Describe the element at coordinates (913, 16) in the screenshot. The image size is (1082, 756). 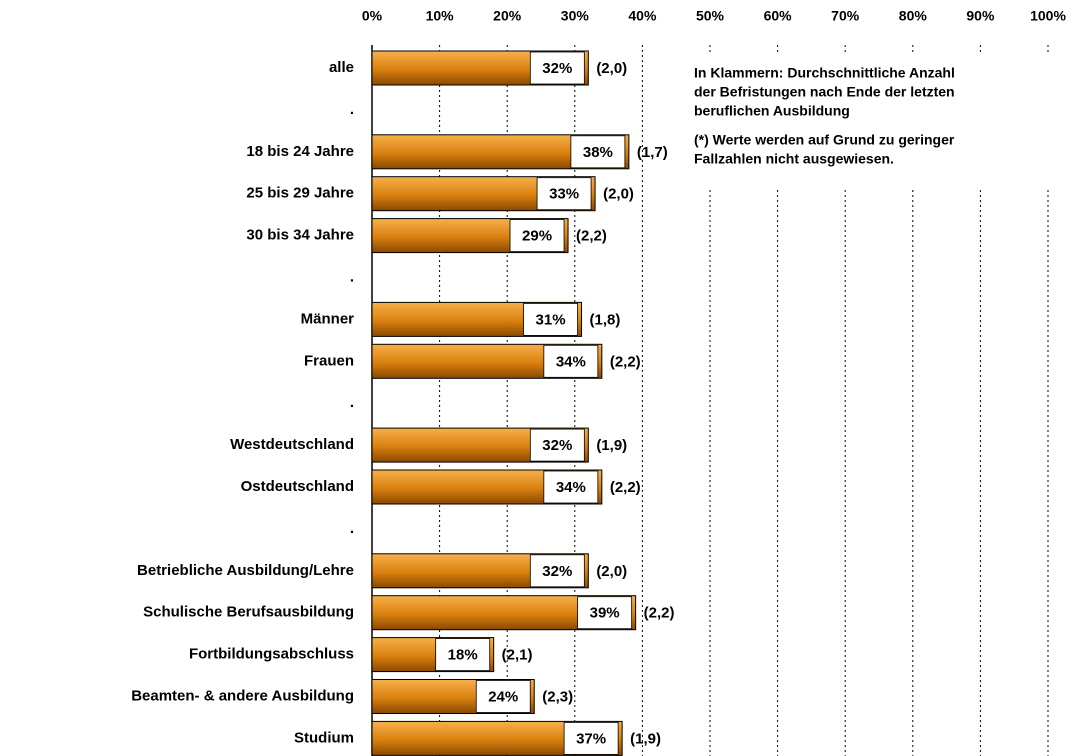
I see `x-tick-label: 80%` at that location.